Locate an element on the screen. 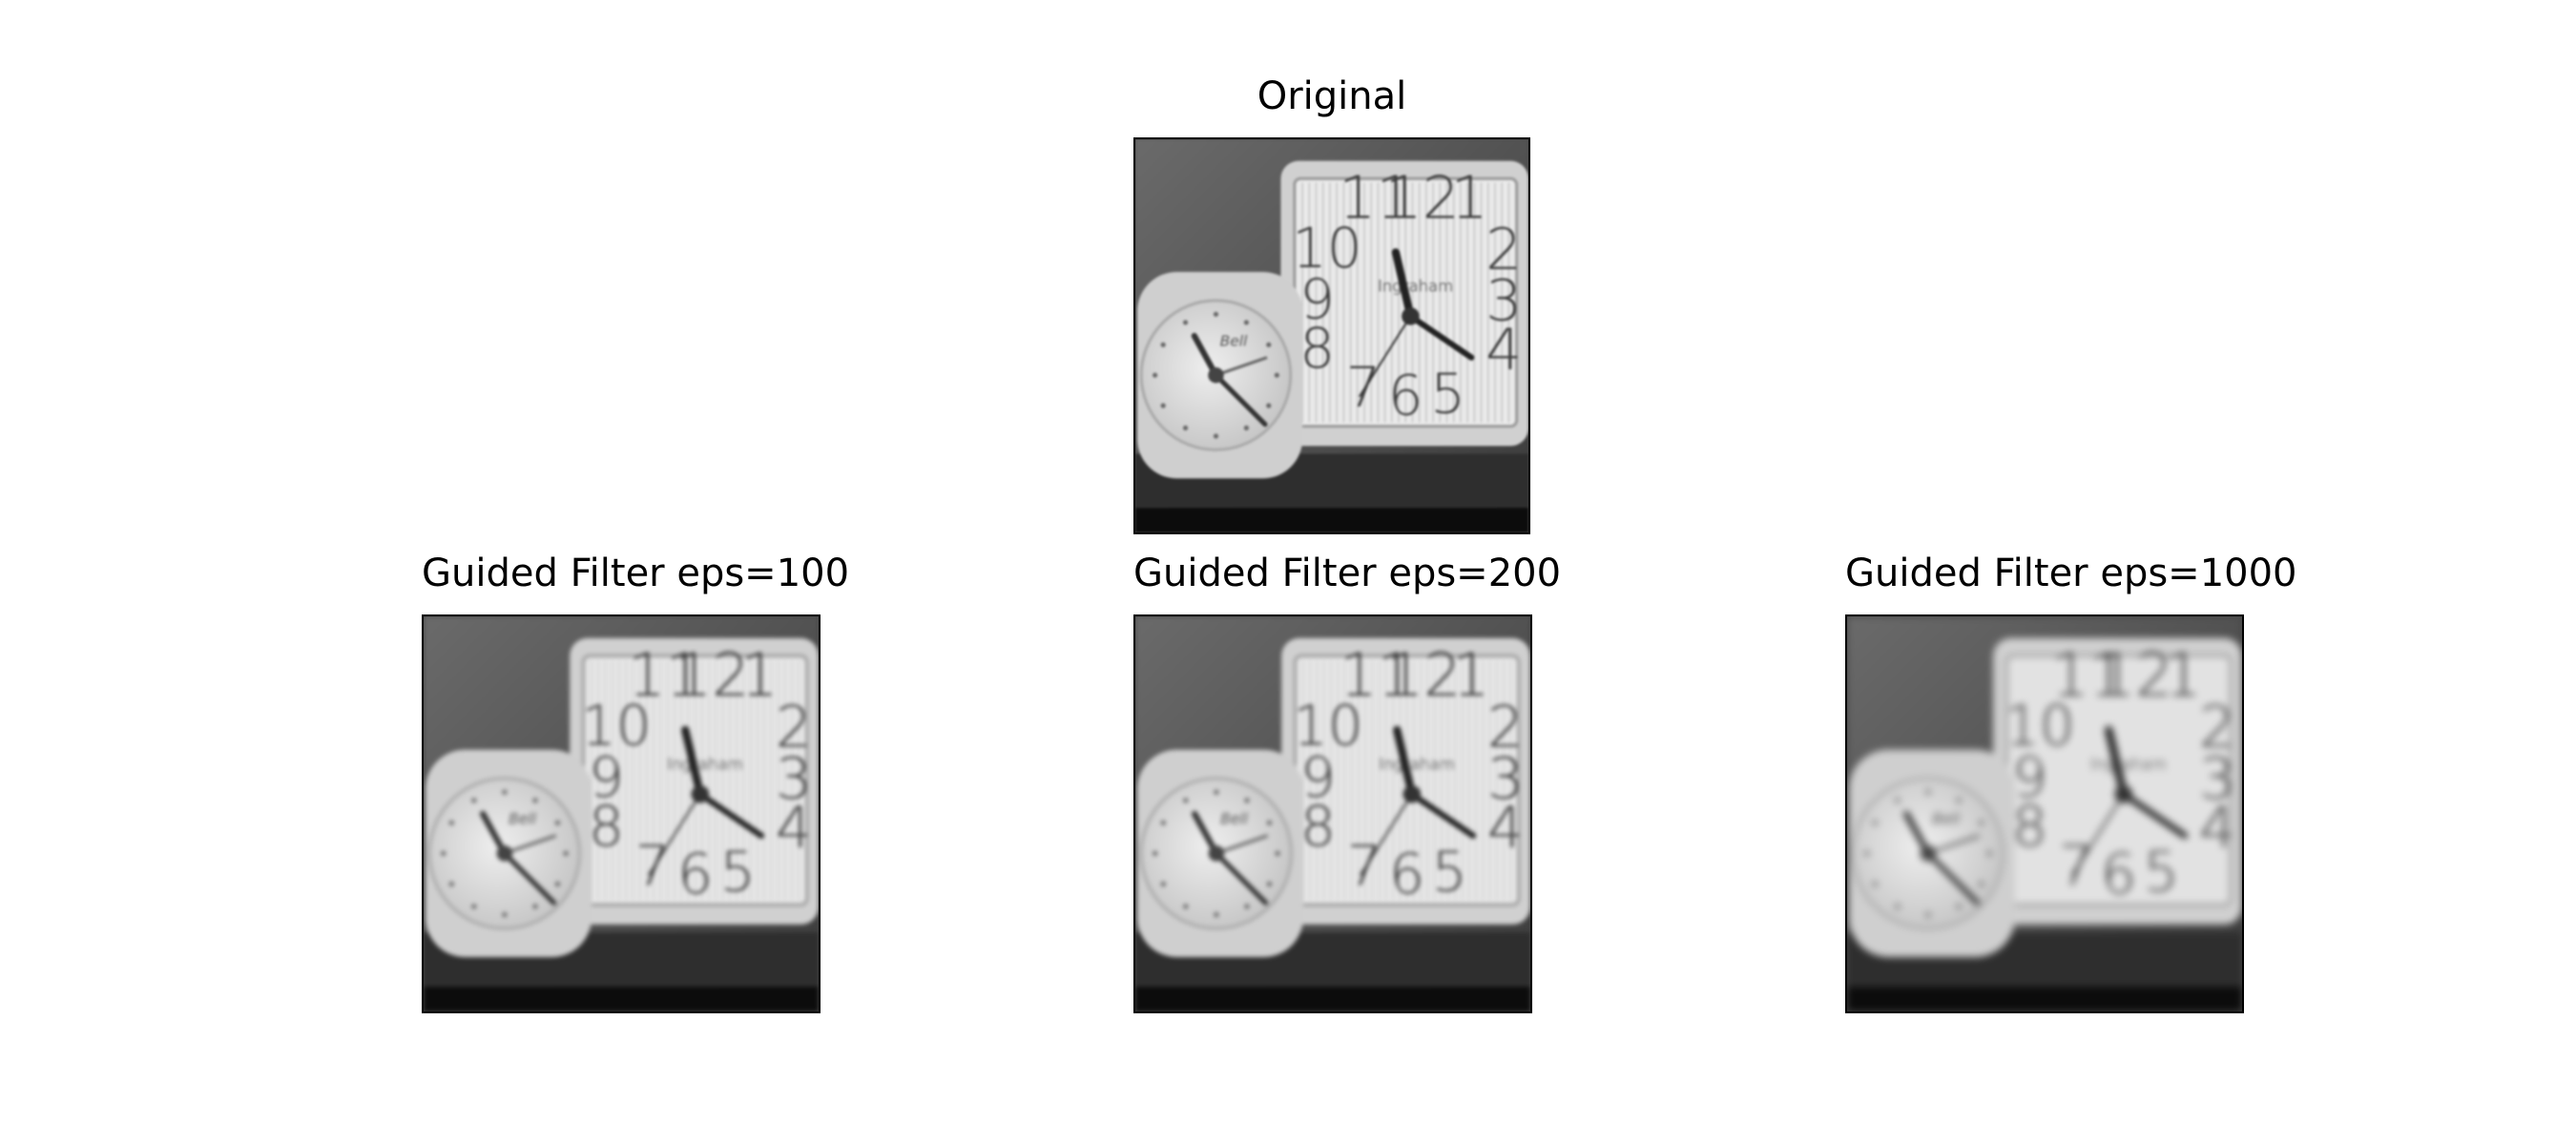 The image size is (2576, 1145). image-eps-200: 11 12 1 10 2 9 3 8 4 7 6 5 Ingraham Bell is located at coordinates (1332, 814).